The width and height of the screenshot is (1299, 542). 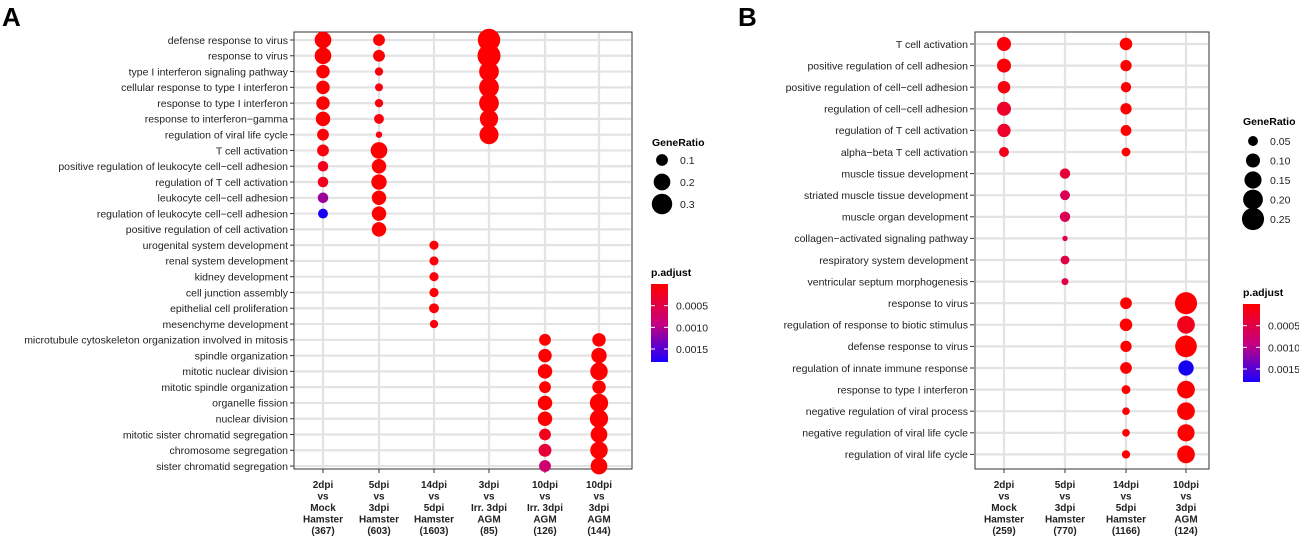 What do you see at coordinates (434, 531) in the screenshot?
I see `x-tick-label: (1603)` at bounding box center [434, 531].